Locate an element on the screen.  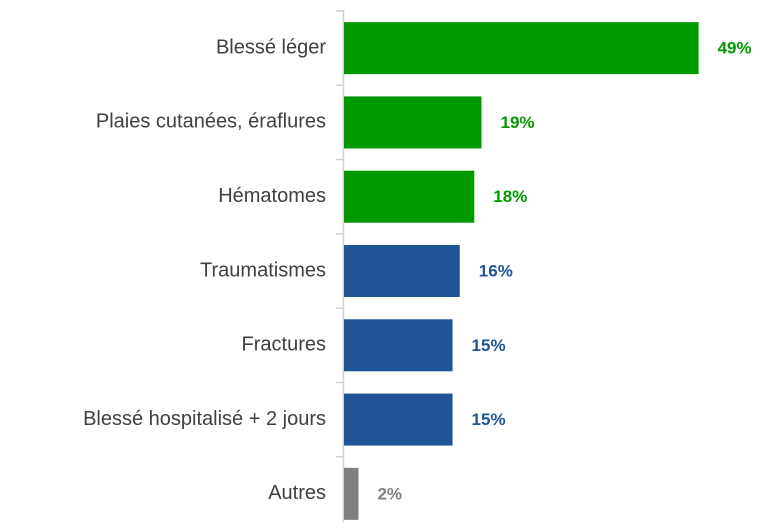
category-label: Blessé hospitalisé + 2 jours is located at coordinates (204, 419).